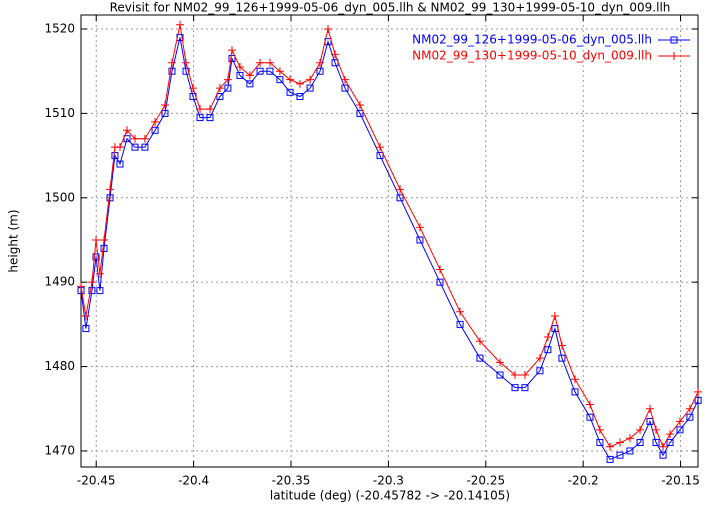 Image resolution: width=721 pixels, height=505 pixels. Describe the element at coordinates (680, 481) in the screenshot. I see `x-tick-label: -20.15` at that location.